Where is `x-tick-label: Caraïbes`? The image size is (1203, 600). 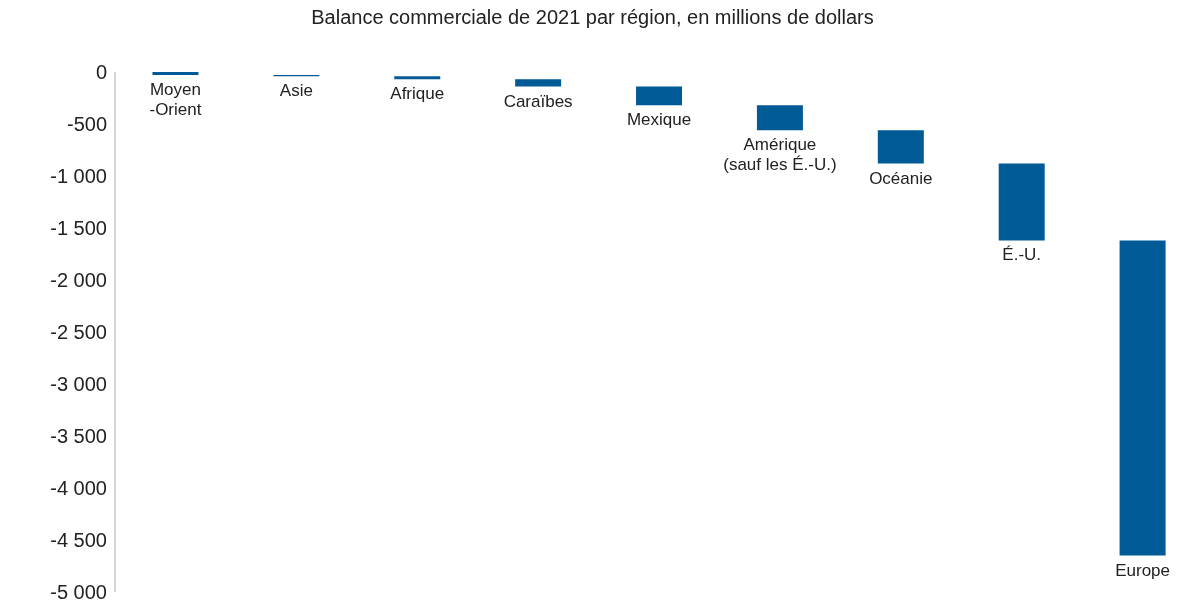 x-tick-label: Caraïbes is located at coordinates (538, 101).